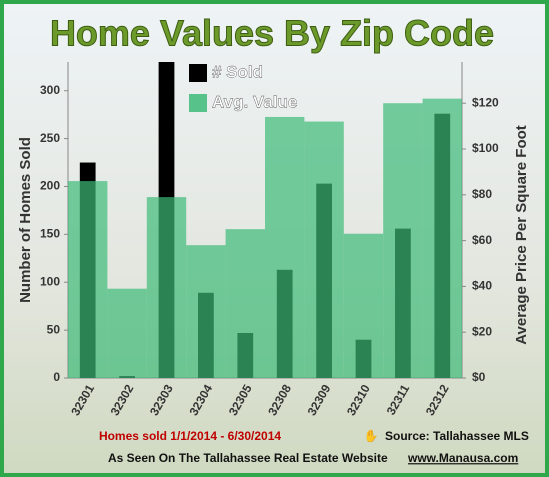  What do you see at coordinates (482, 331) in the screenshot?
I see `y2-tick-label: $20` at bounding box center [482, 331].